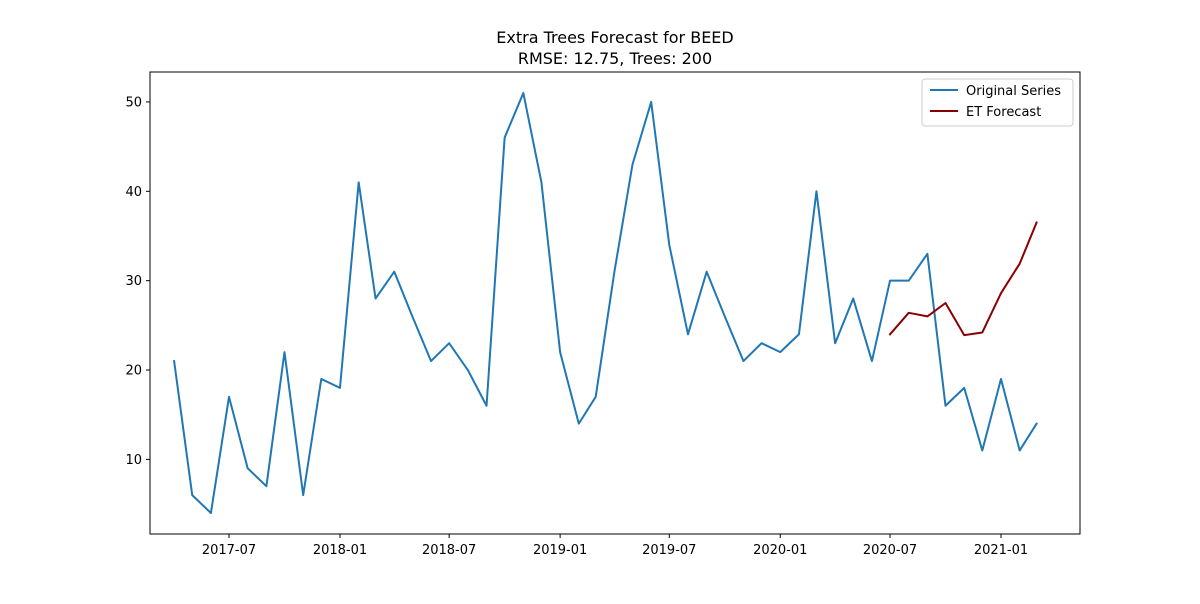 Image resolution: width=1200 pixels, height=604 pixels. I want to click on chart-subtitle: RMSE: 12.75, Trees: 200, so click(615, 58).